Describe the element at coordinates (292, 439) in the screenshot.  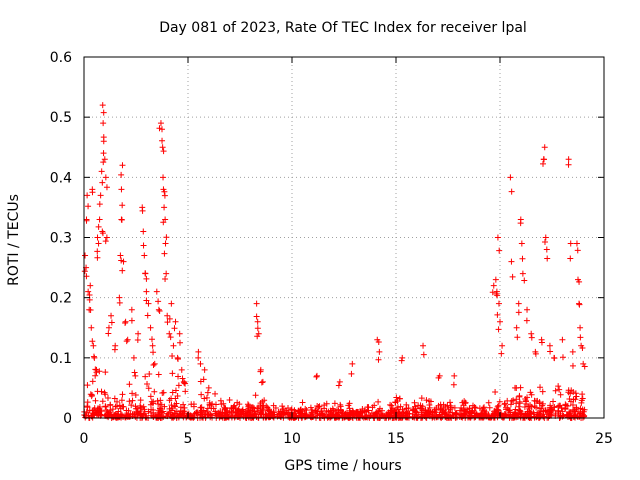
I see `x-tick-label: 10` at that location.